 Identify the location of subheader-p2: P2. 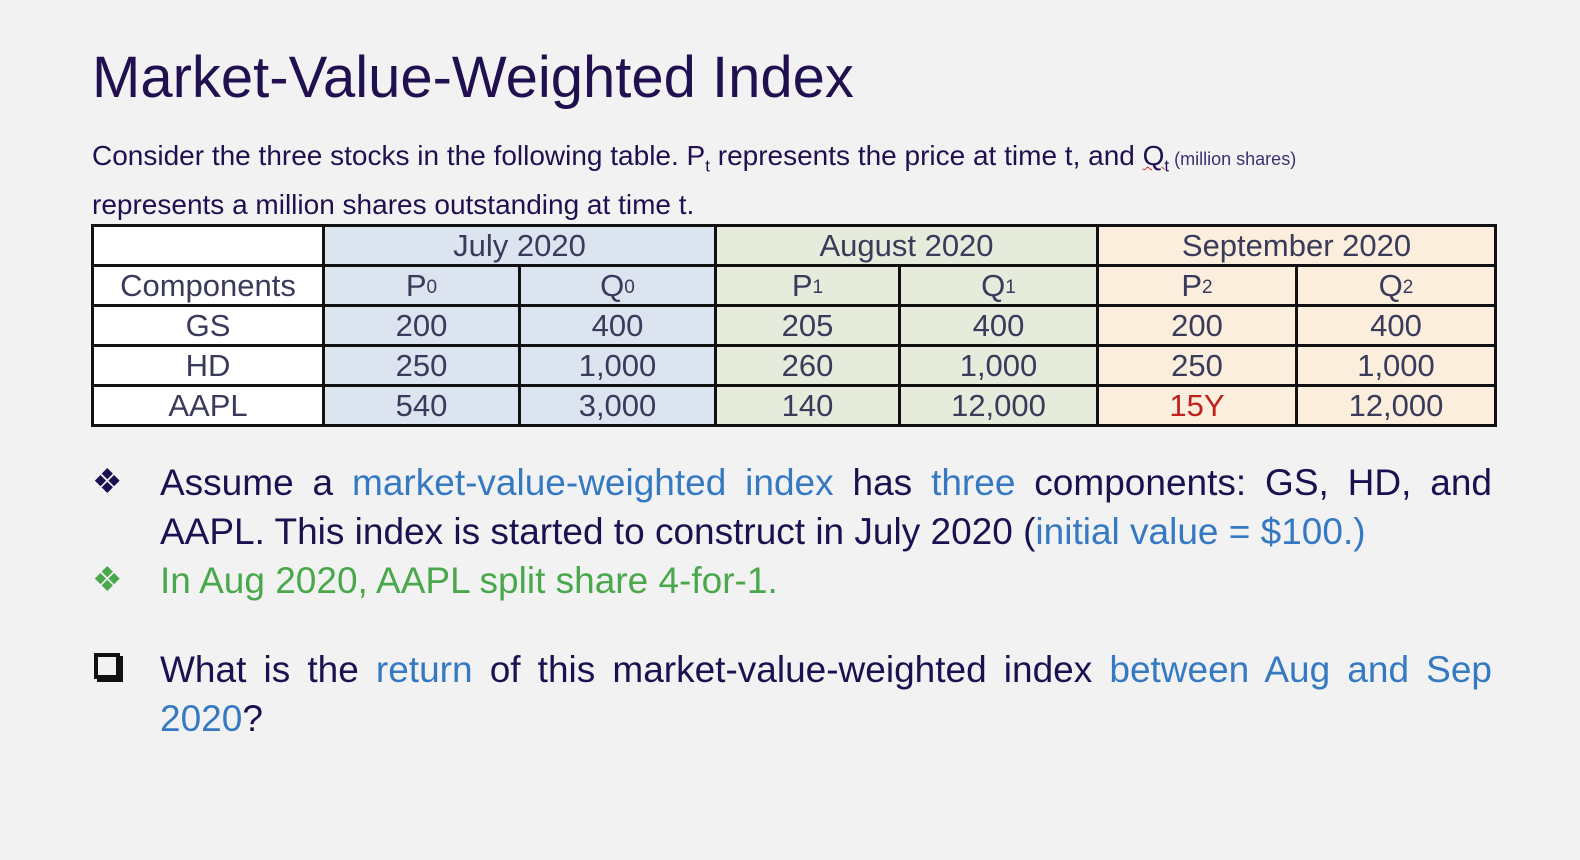
(1197, 285).